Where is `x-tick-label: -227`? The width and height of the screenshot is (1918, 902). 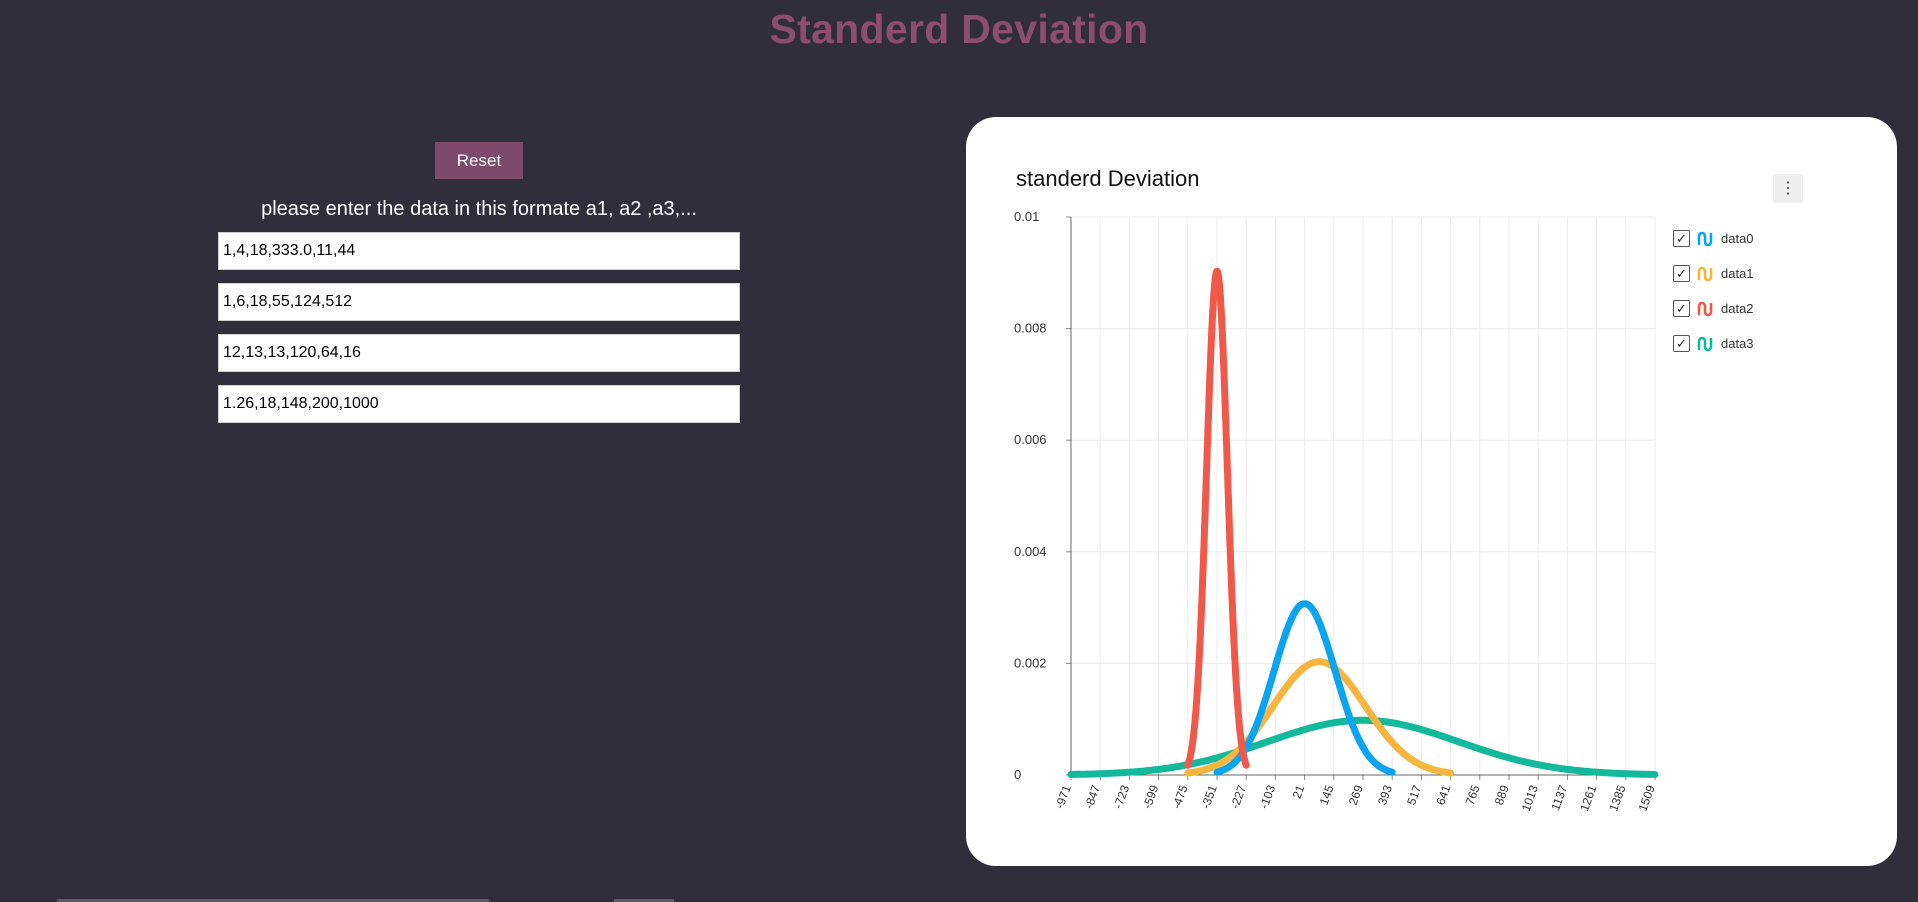 x-tick-label: -227 is located at coordinates (1238, 797).